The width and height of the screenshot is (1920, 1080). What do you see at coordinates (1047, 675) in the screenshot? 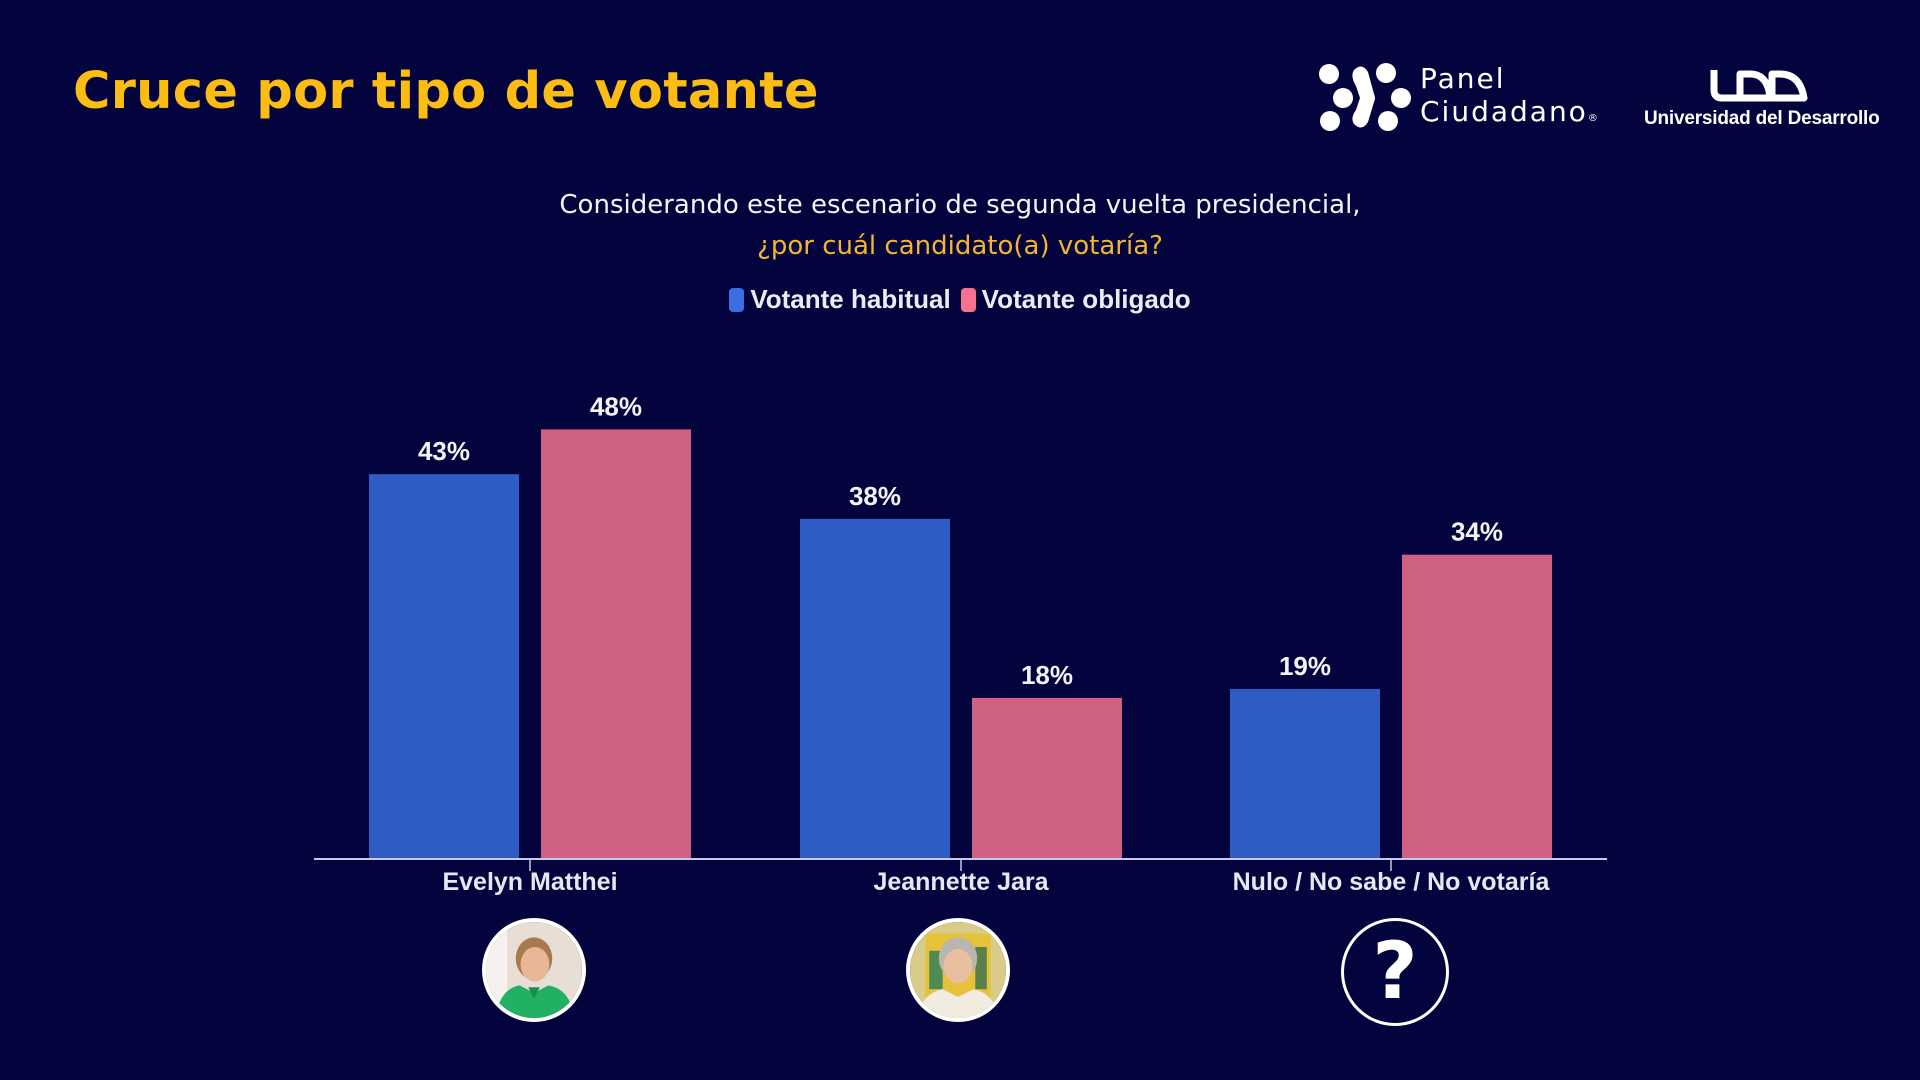
I see `data-label-obligado-1: 18%` at bounding box center [1047, 675].